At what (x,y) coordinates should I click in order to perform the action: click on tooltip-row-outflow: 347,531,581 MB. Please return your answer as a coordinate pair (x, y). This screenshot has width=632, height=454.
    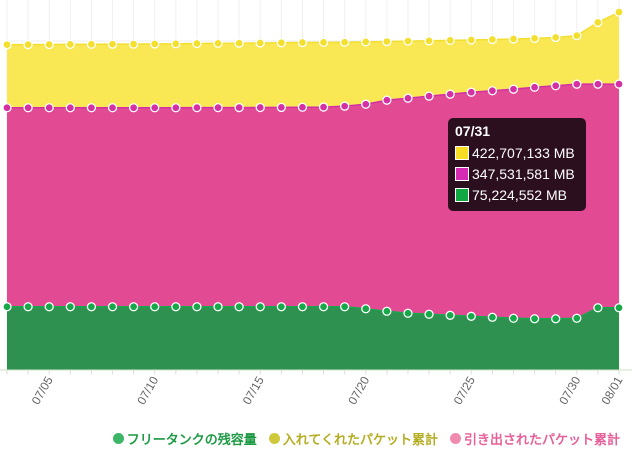
    Looking at the image, I should click on (520, 173).